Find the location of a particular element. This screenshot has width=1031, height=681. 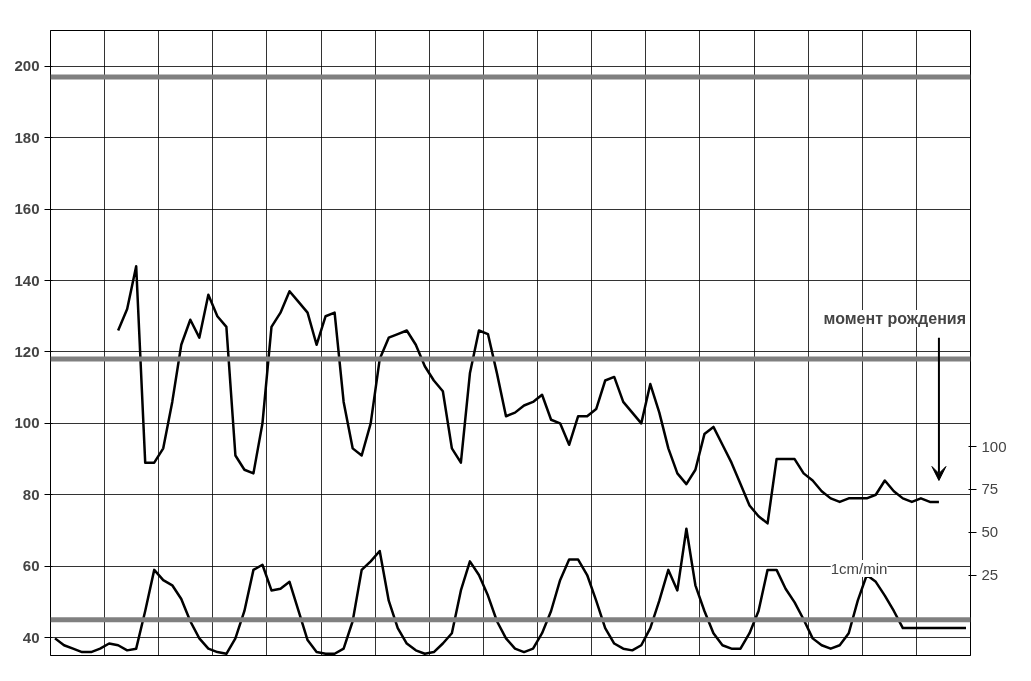

y2-tick-label: 25 is located at coordinates (990, 575).